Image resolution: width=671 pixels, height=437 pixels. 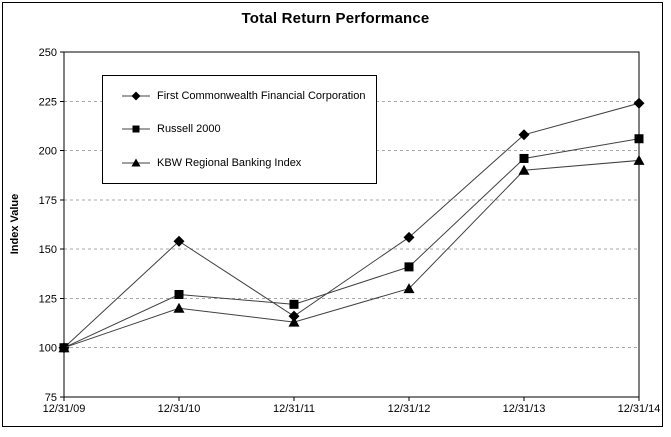 What do you see at coordinates (229, 163) in the screenshot?
I see `legend-label: KBW Regional Banking Index` at bounding box center [229, 163].